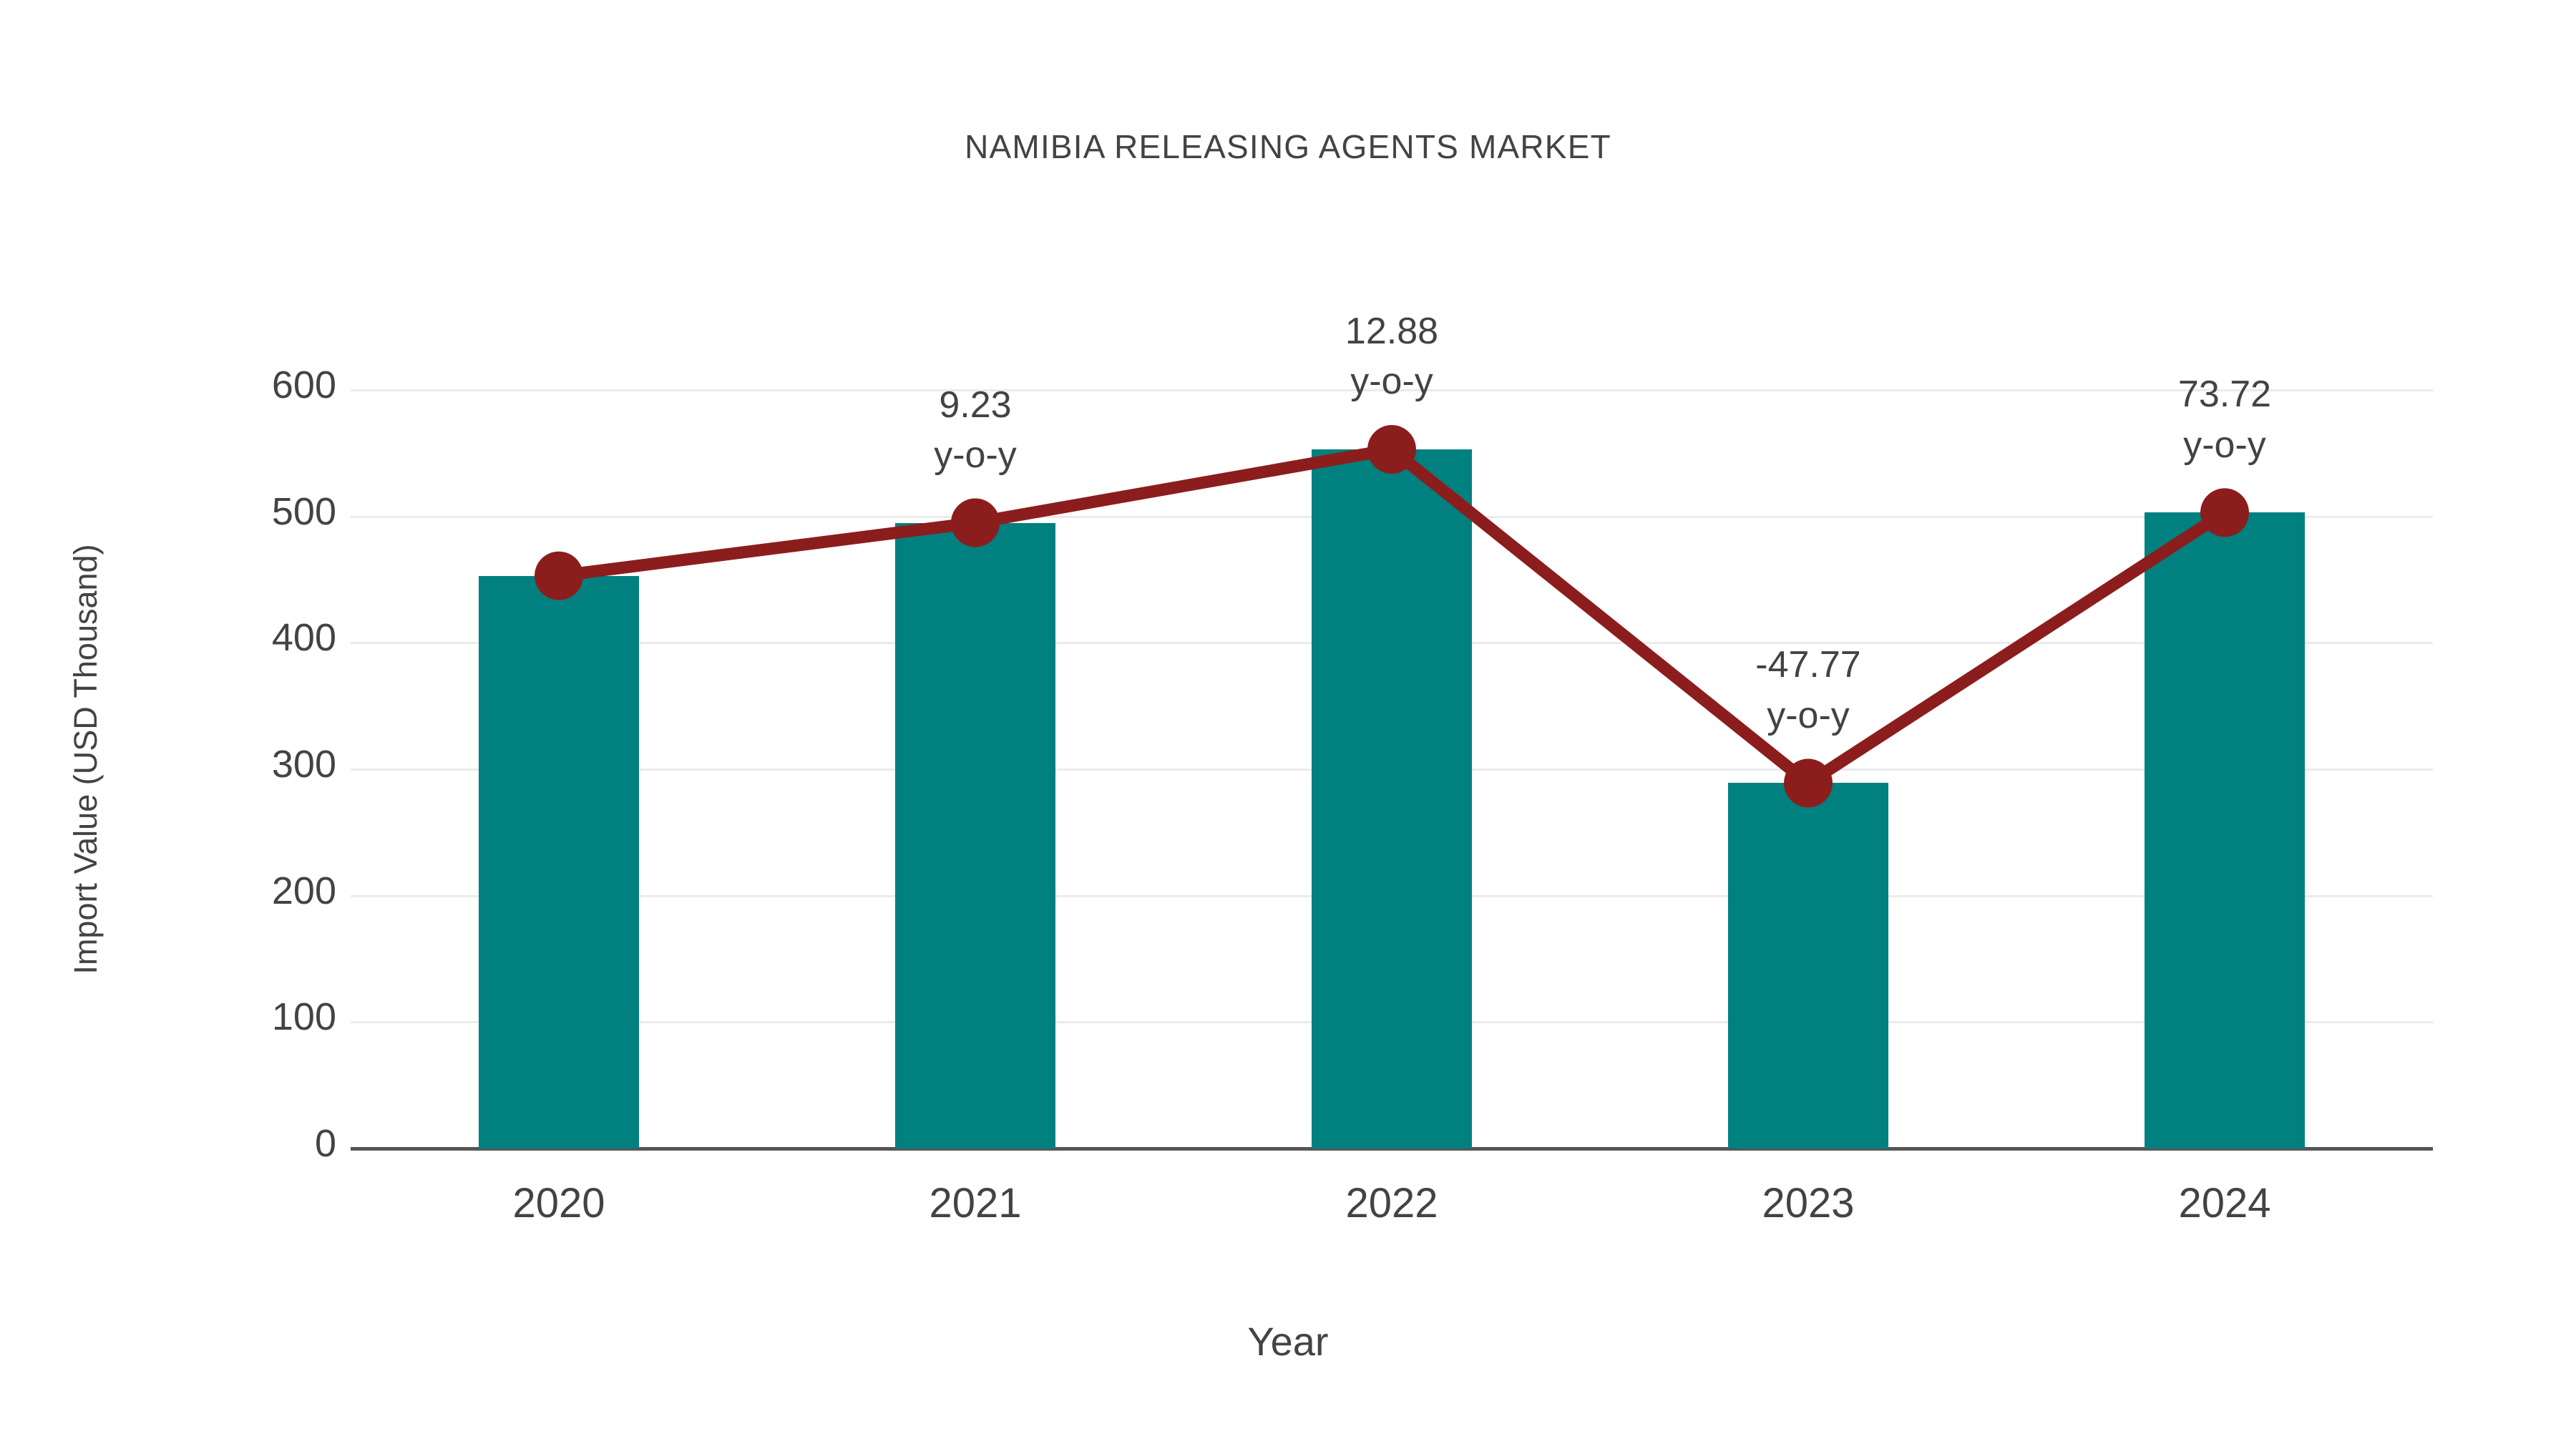  Describe the element at coordinates (559, 575) in the screenshot. I see `line-marker-2020` at that location.